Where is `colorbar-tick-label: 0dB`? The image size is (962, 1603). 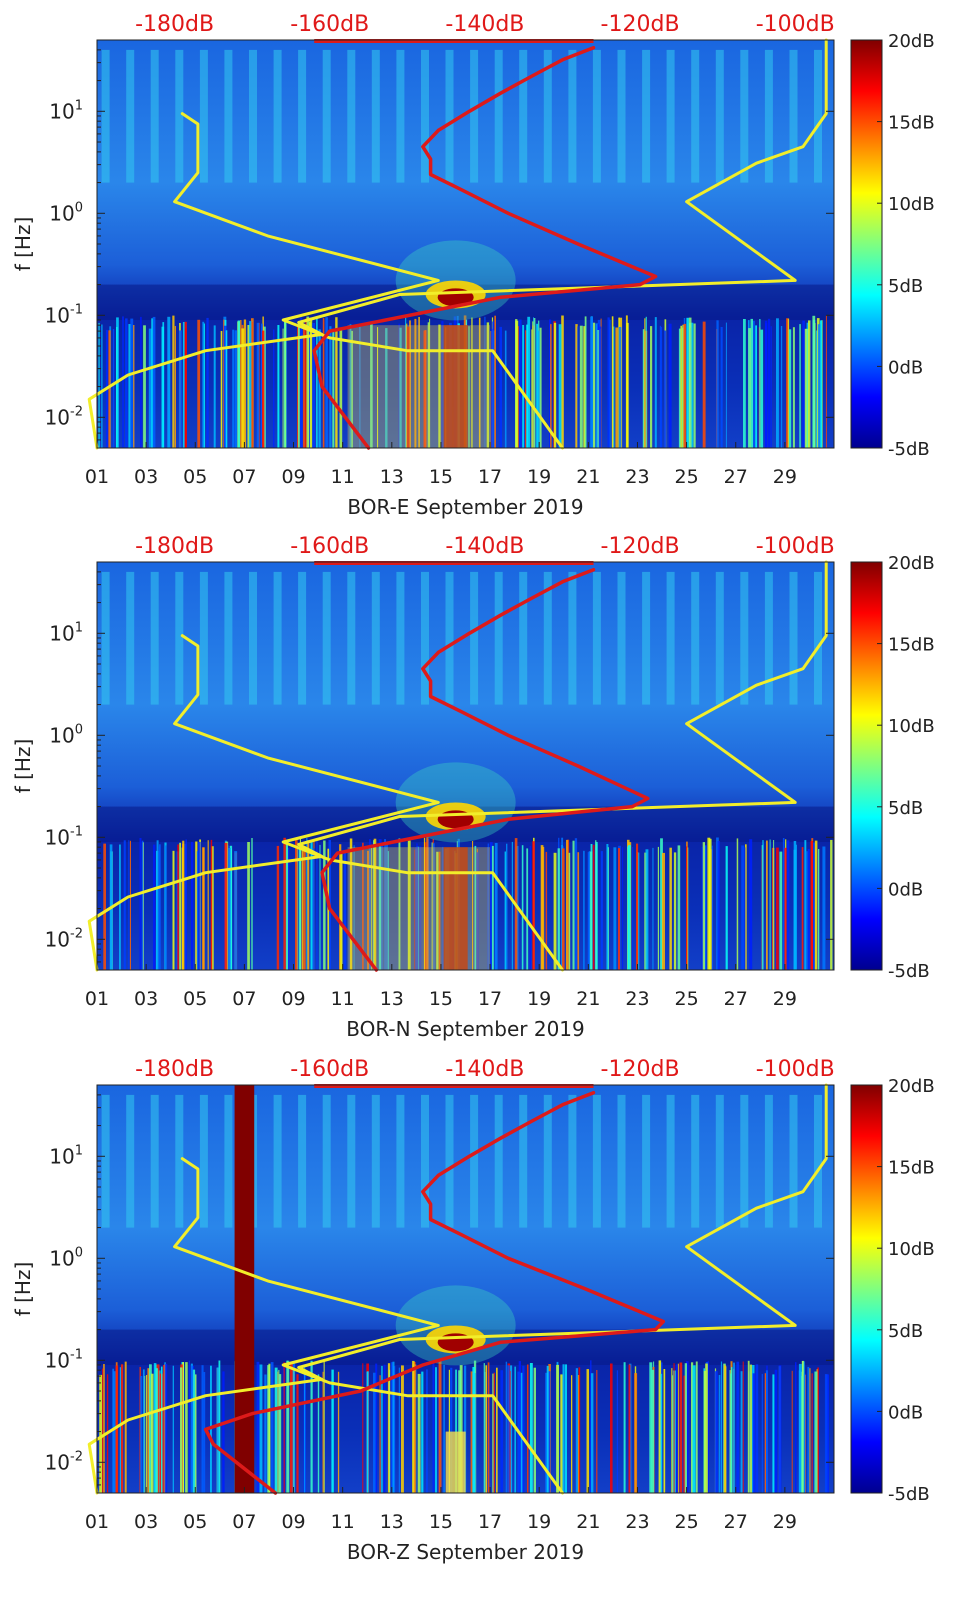
colorbar-tick-label: 0dB is located at coordinates (905, 1412).